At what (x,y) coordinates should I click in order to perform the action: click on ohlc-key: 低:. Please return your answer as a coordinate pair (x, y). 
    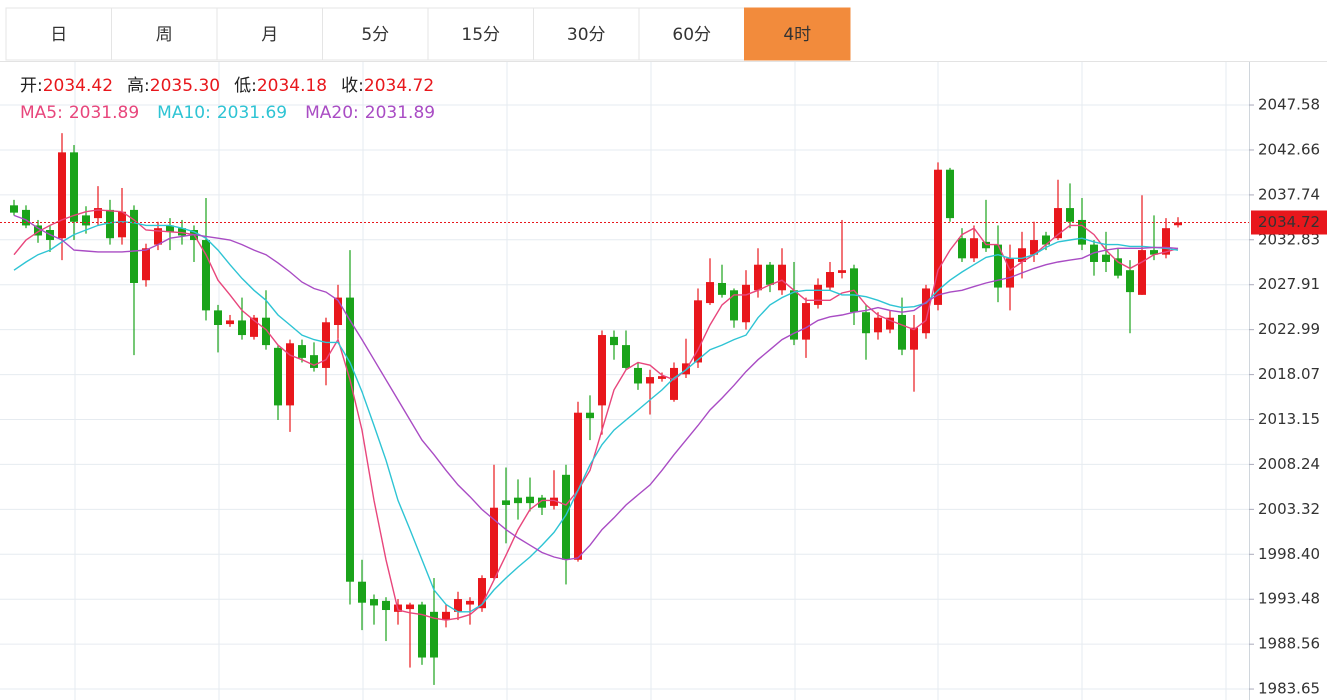
    Looking at the image, I should click on (245, 86).